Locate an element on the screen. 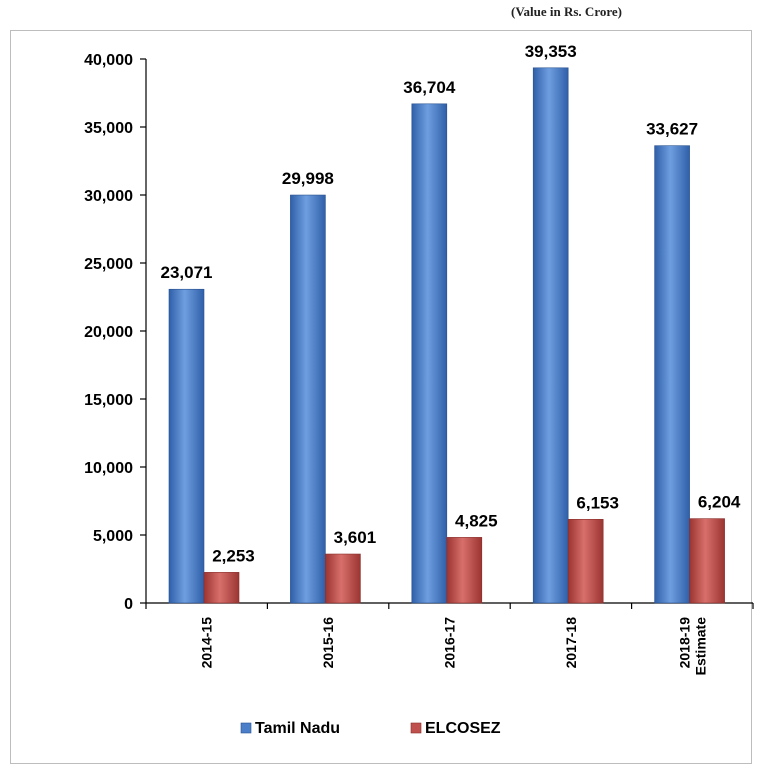  y-tick-label: 20,000 is located at coordinates (108, 332).